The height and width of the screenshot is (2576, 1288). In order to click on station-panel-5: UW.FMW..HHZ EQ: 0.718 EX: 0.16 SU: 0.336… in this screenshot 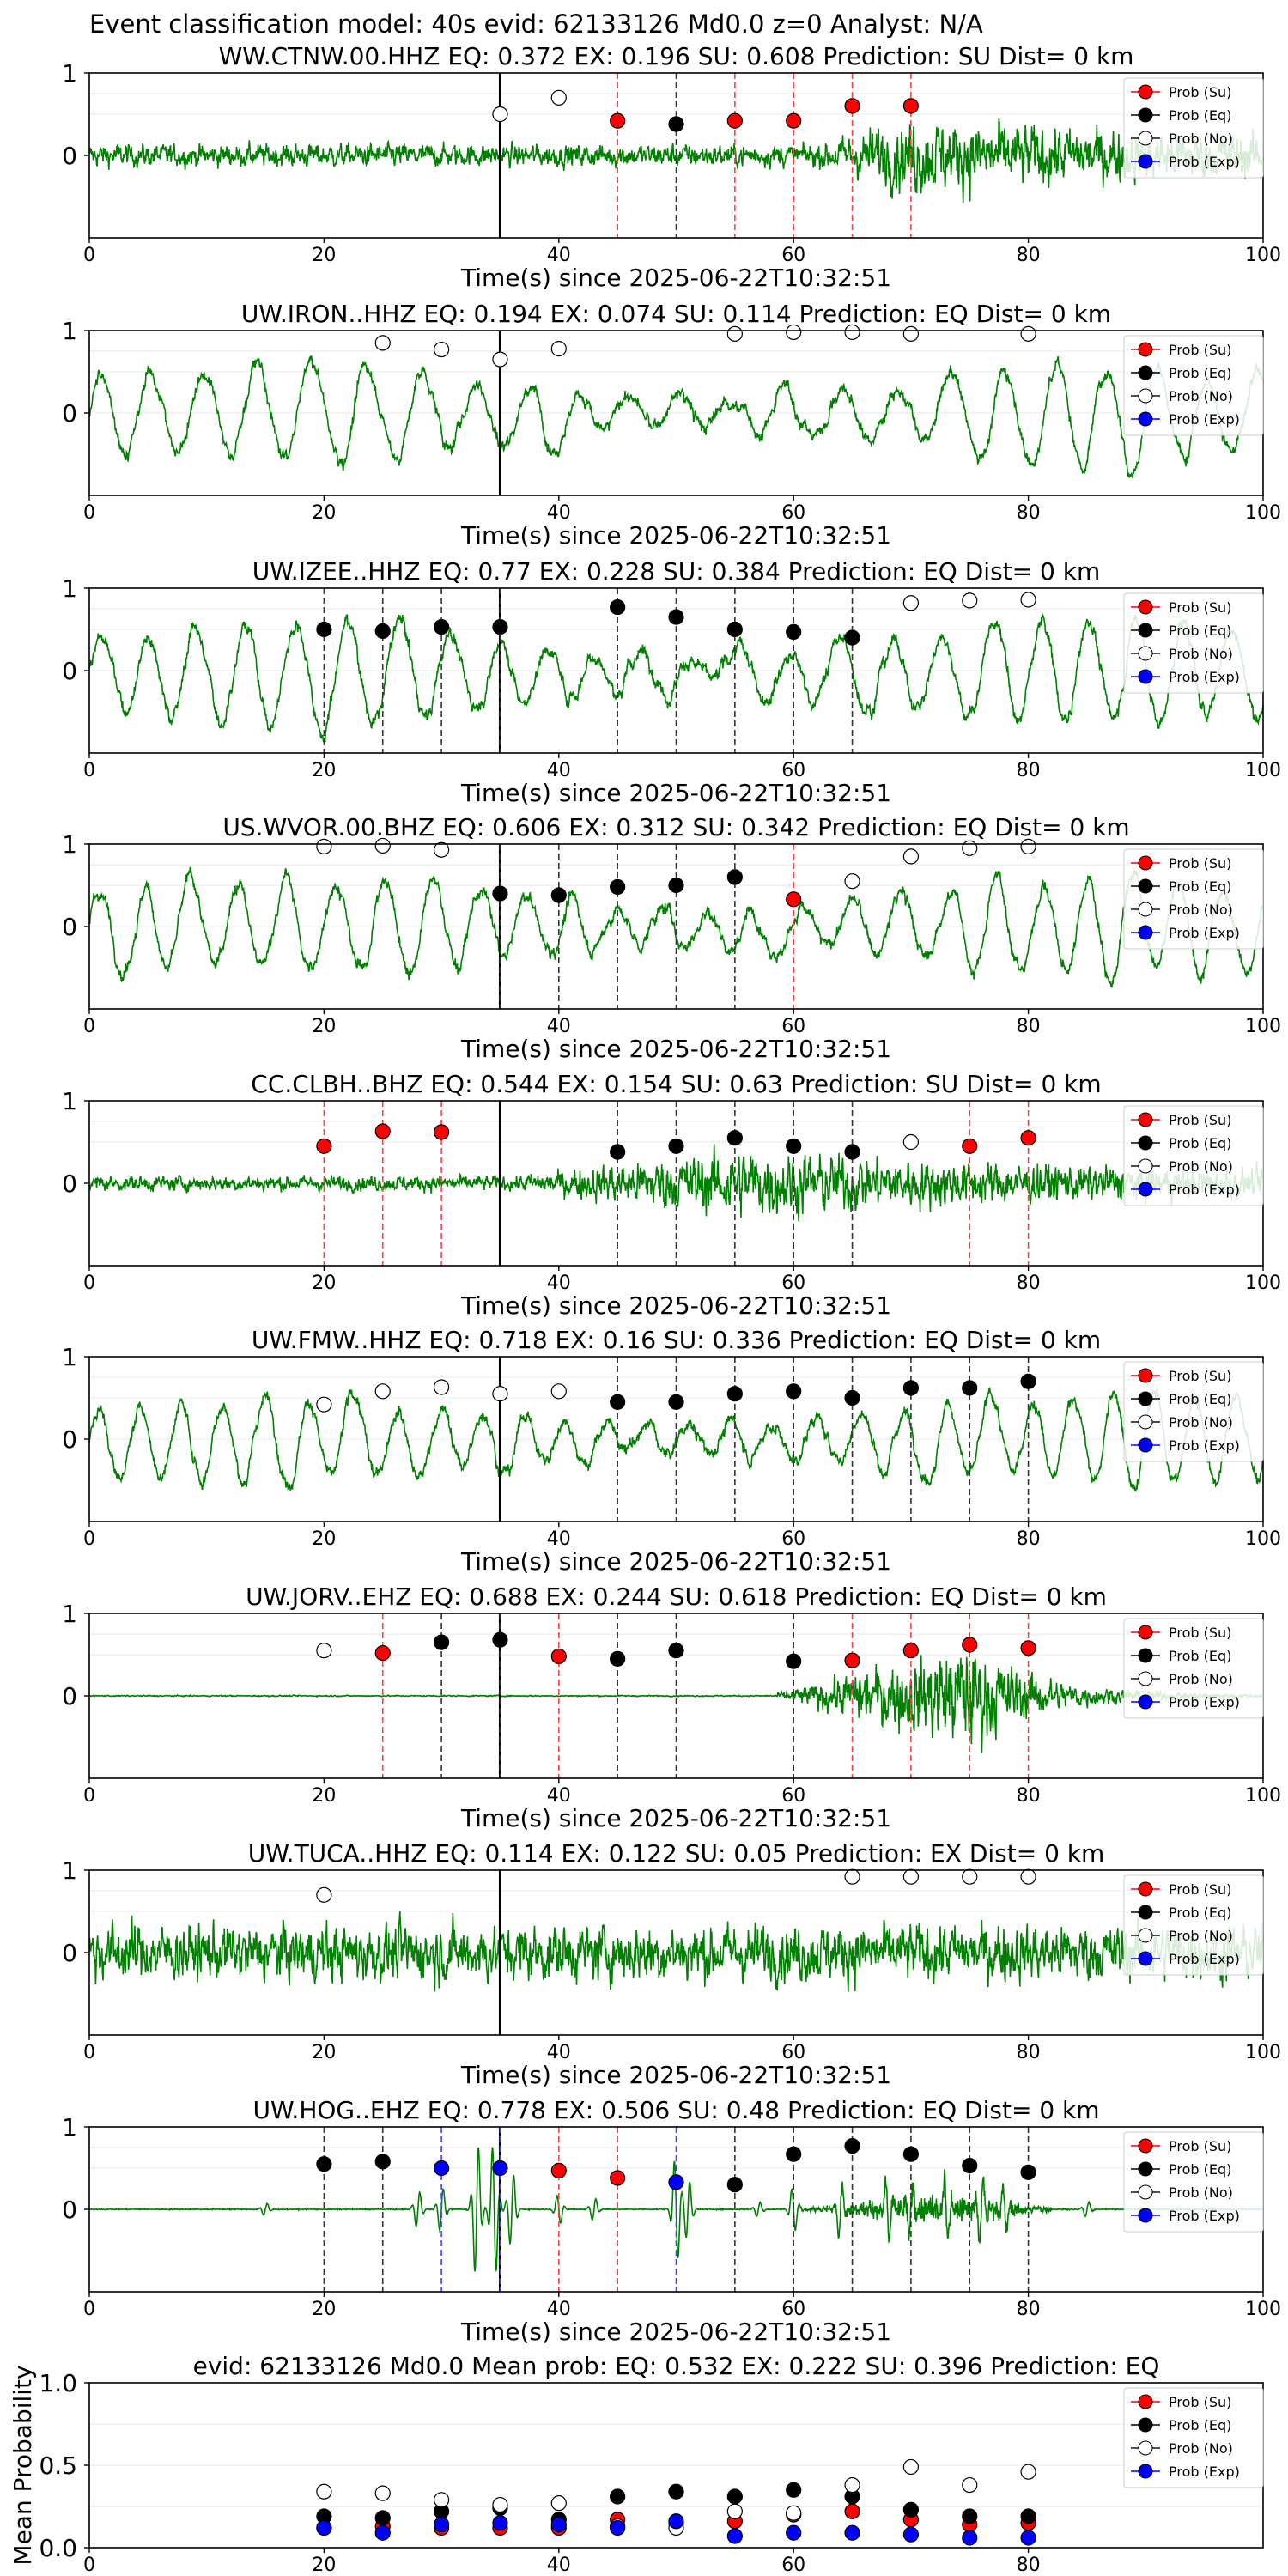, I will do `click(671, 1451)`.